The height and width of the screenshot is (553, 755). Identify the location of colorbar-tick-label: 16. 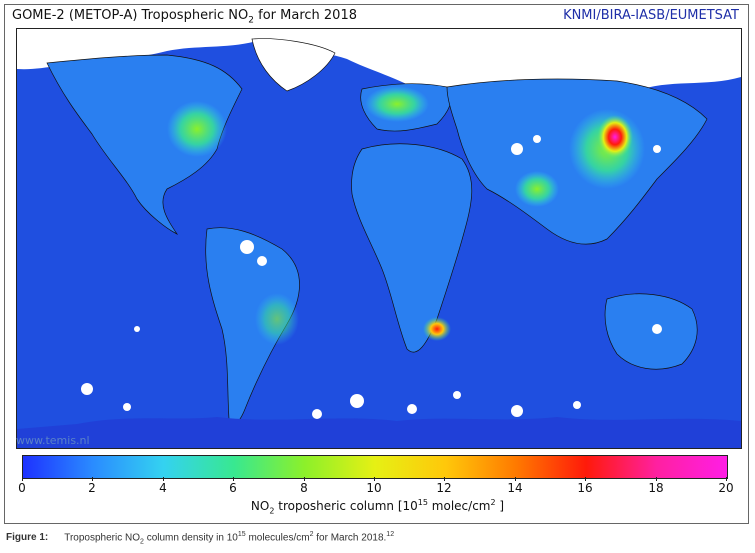
(585, 488).